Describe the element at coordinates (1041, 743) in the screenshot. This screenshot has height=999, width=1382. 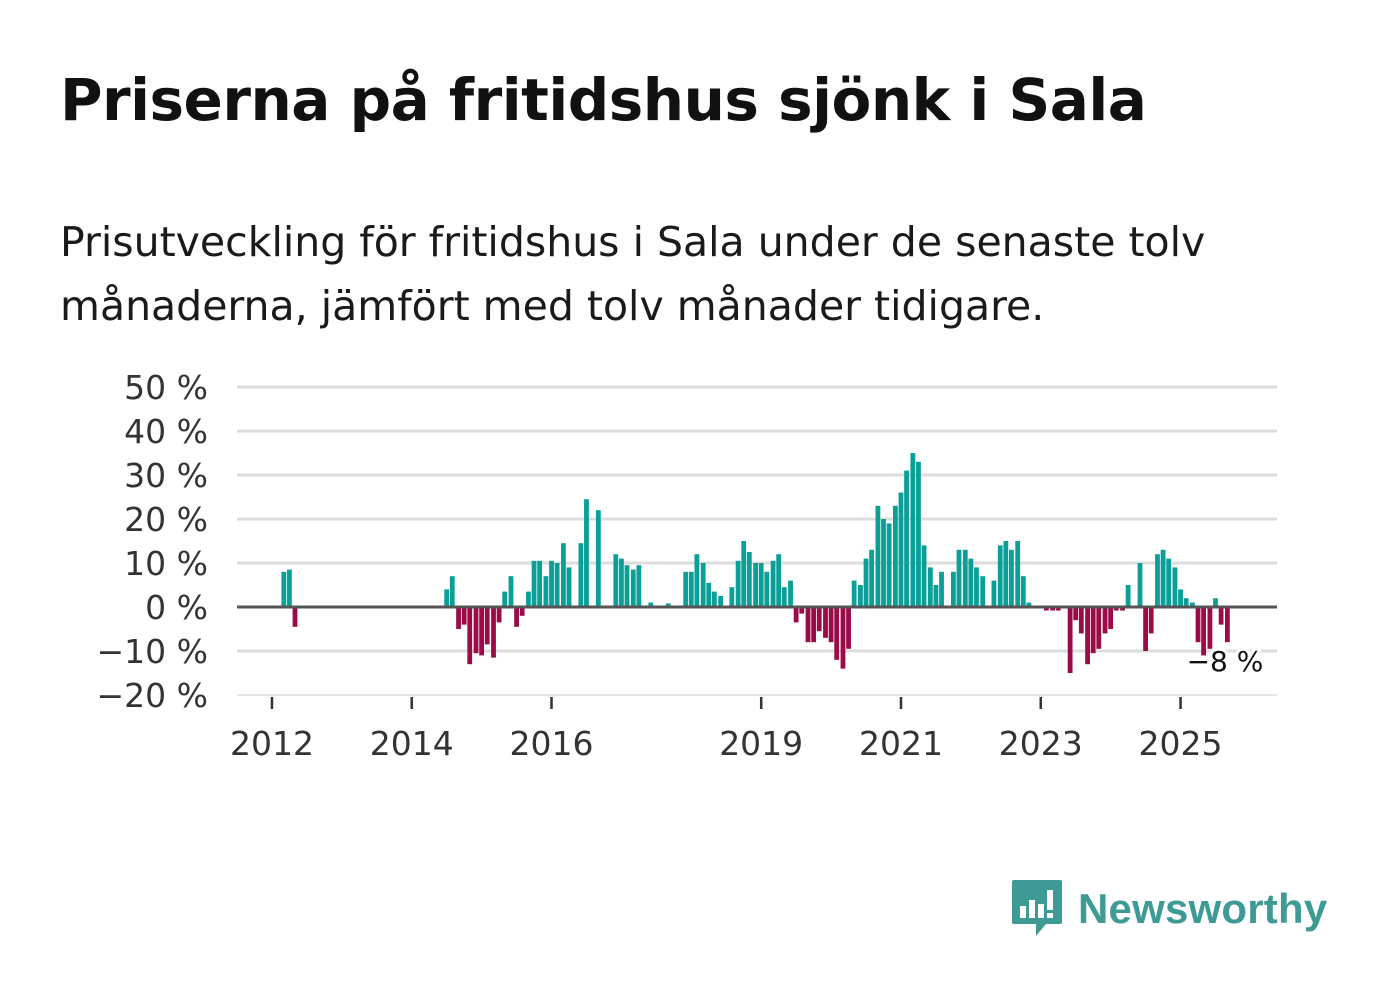
I see `x-tick-label: 2023` at that location.